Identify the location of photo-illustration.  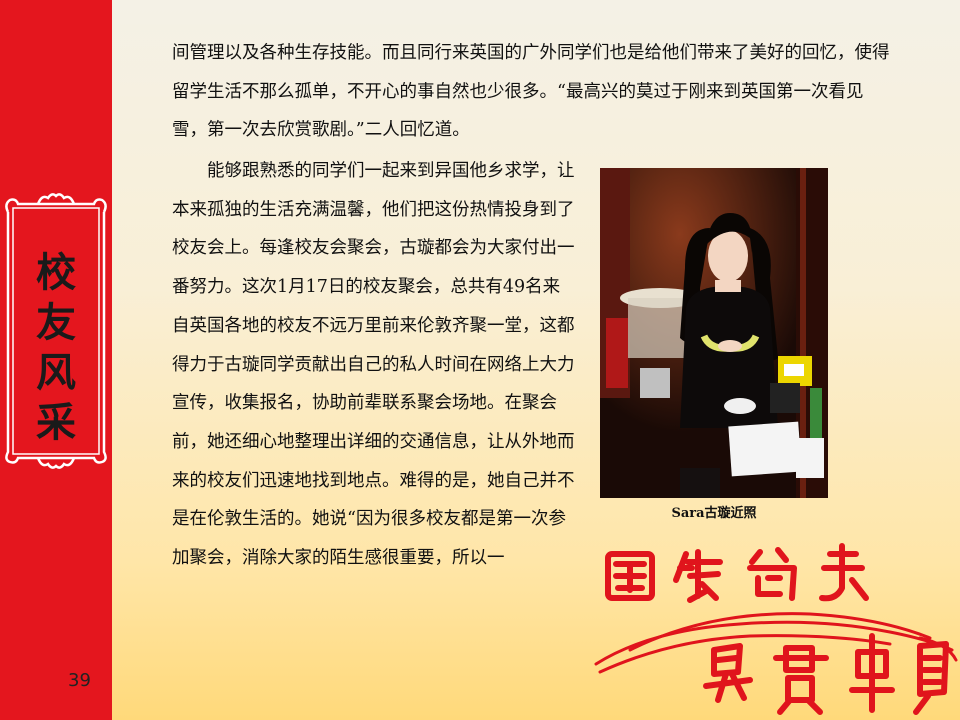
(714, 333).